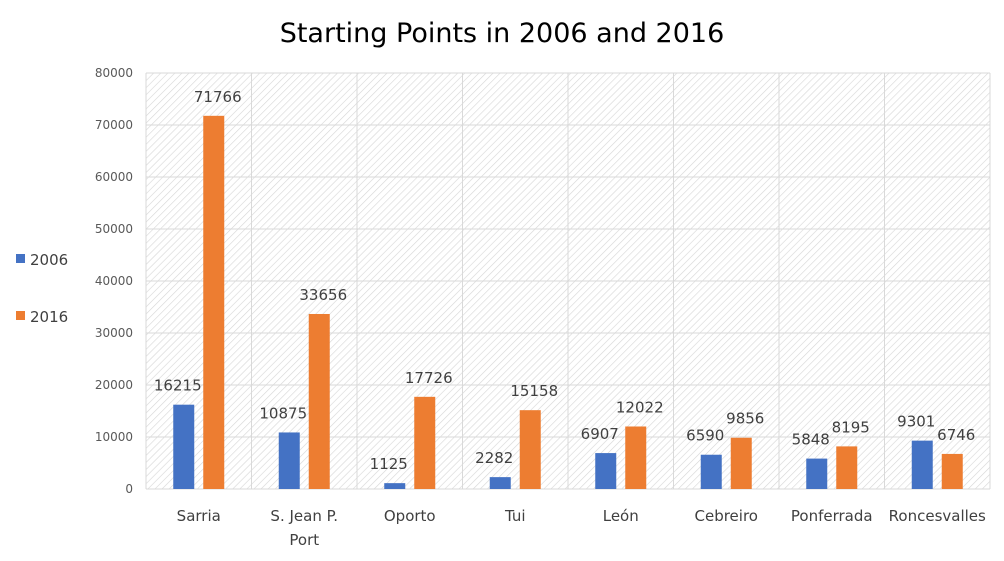 The height and width of the screenshot is (561, 1004). Describe the element at coordinates (705, 436) in the screenshot. I see `data-label-2006: 6590` at that location.